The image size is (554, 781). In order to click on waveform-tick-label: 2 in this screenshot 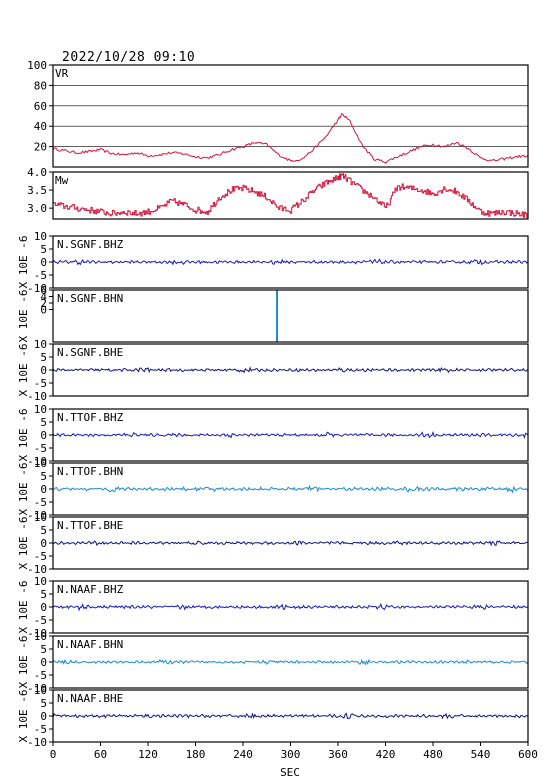, I will do `click(43, 303)`.